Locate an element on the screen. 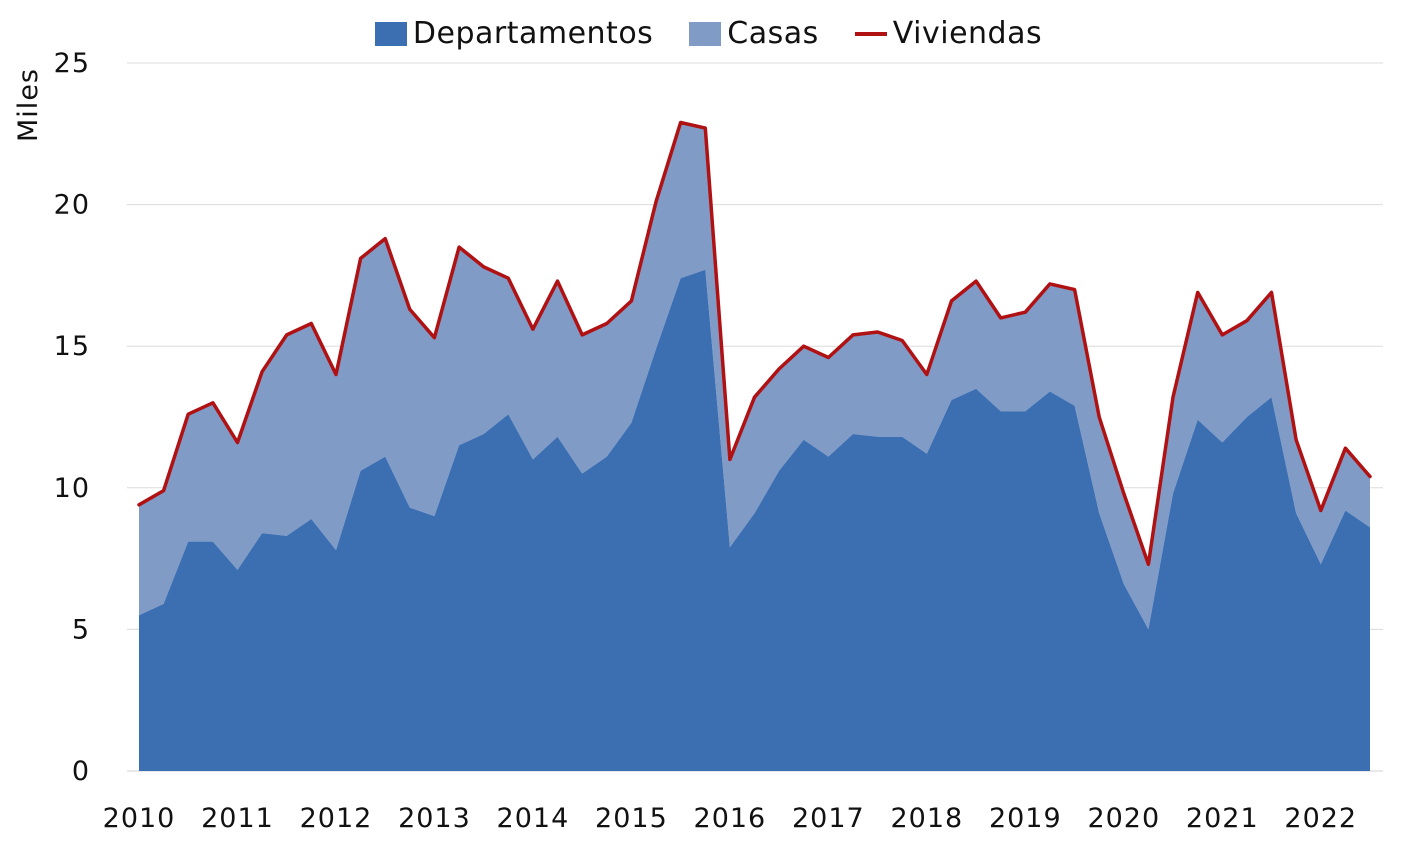 This screenshot has width=1417, height=850. x-tick-label: 2018 is located at coordinates (926, 818).